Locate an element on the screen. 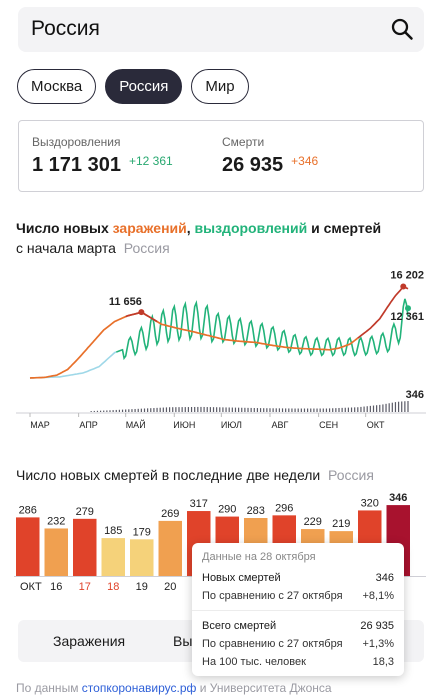  deaths-value: 26 935 is located at coordinates (253, 165).